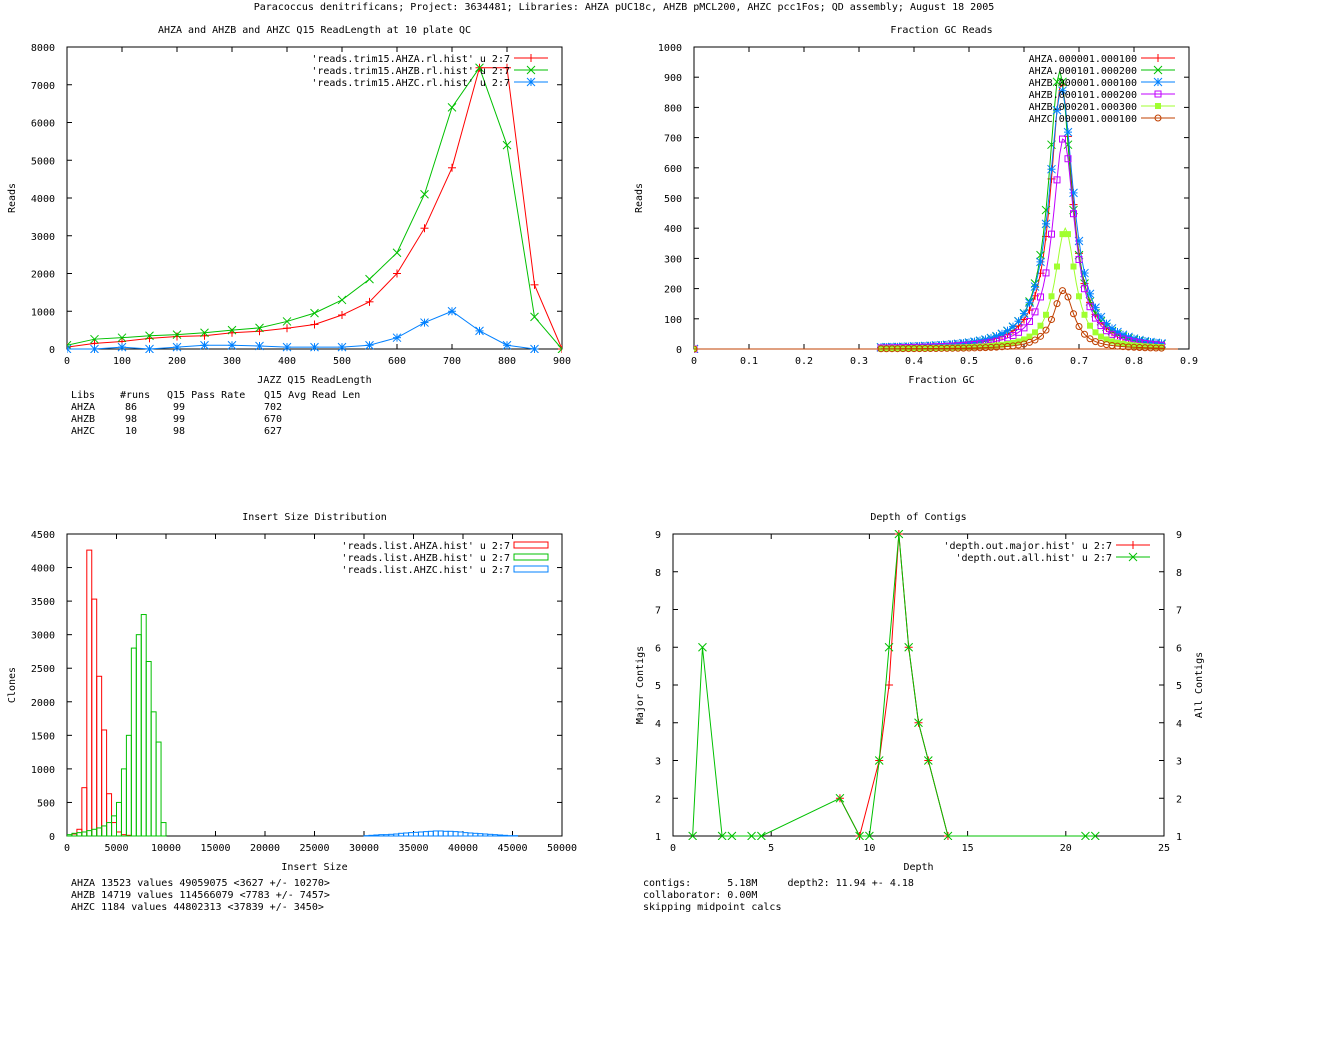  What do you see at coordinates (342, 361) in the screenshot?
I see `x-tick-label: 500` at bounding box center [342, 361].